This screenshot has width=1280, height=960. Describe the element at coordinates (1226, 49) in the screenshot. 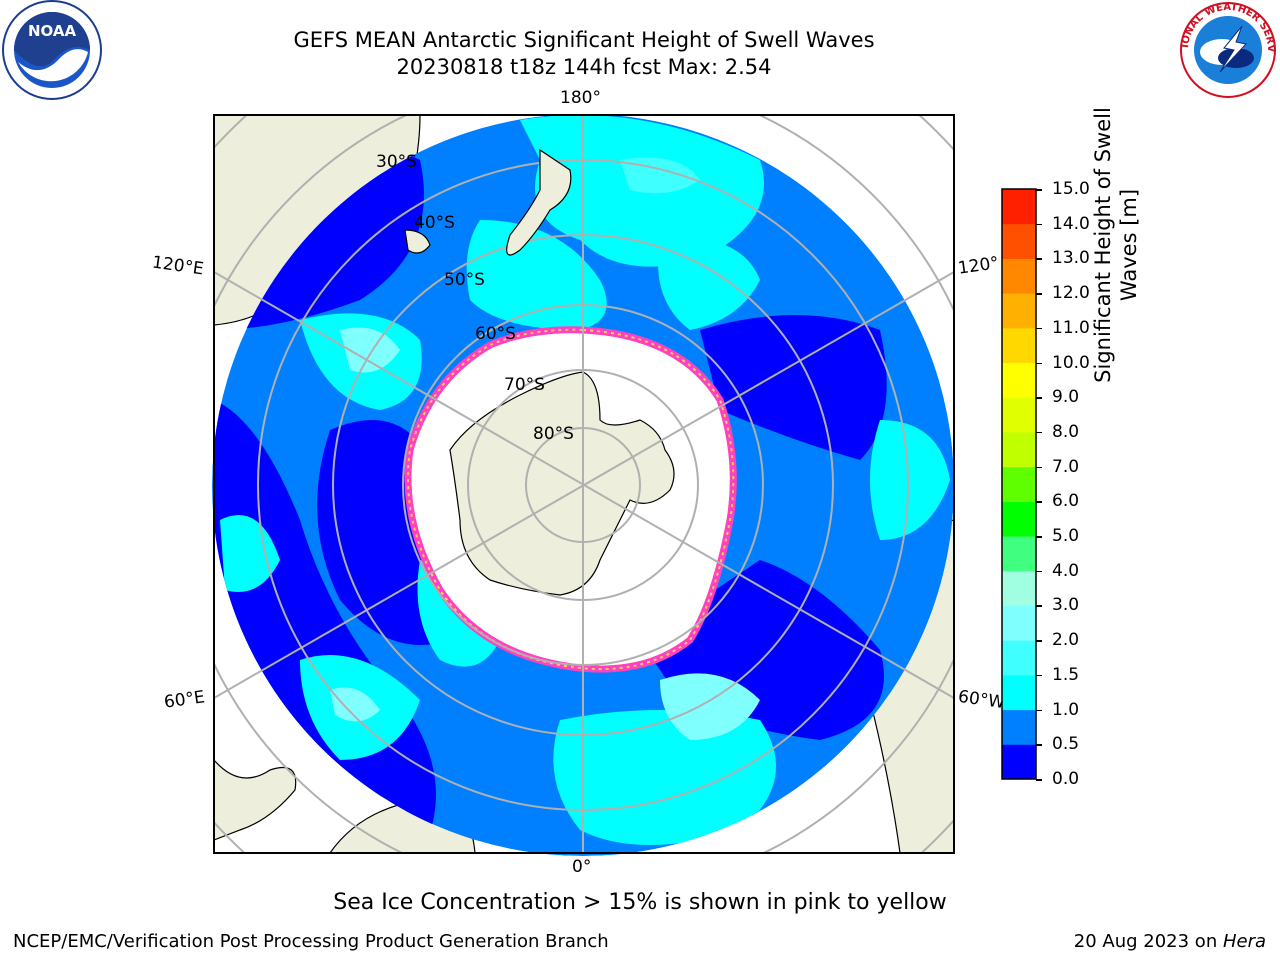

I see `nws-logo: NATIONAL WEATHER SERVICE` at that location.